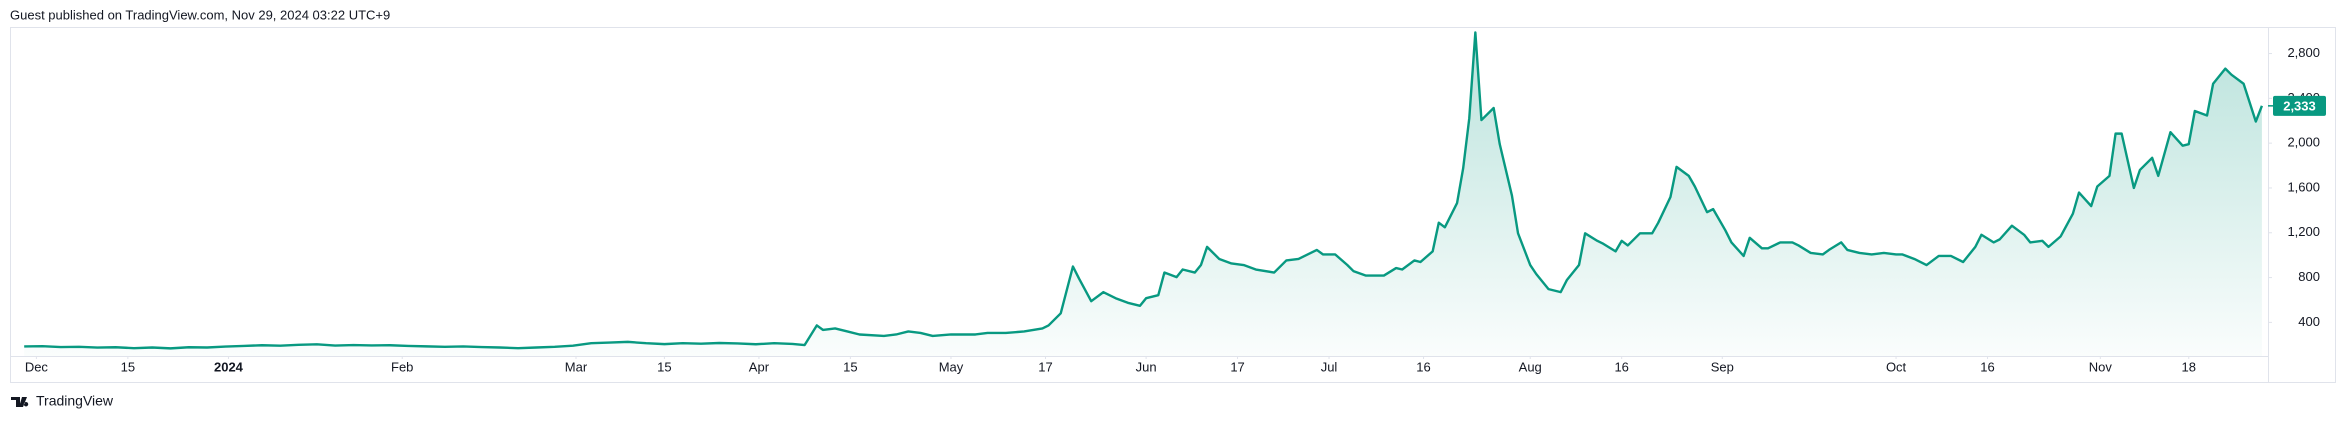 This screenshot has width=2344, height=421. Describe the element at coordinates (576, 366) in the screenshot. I see `x-tick-label: Mar` at that location.